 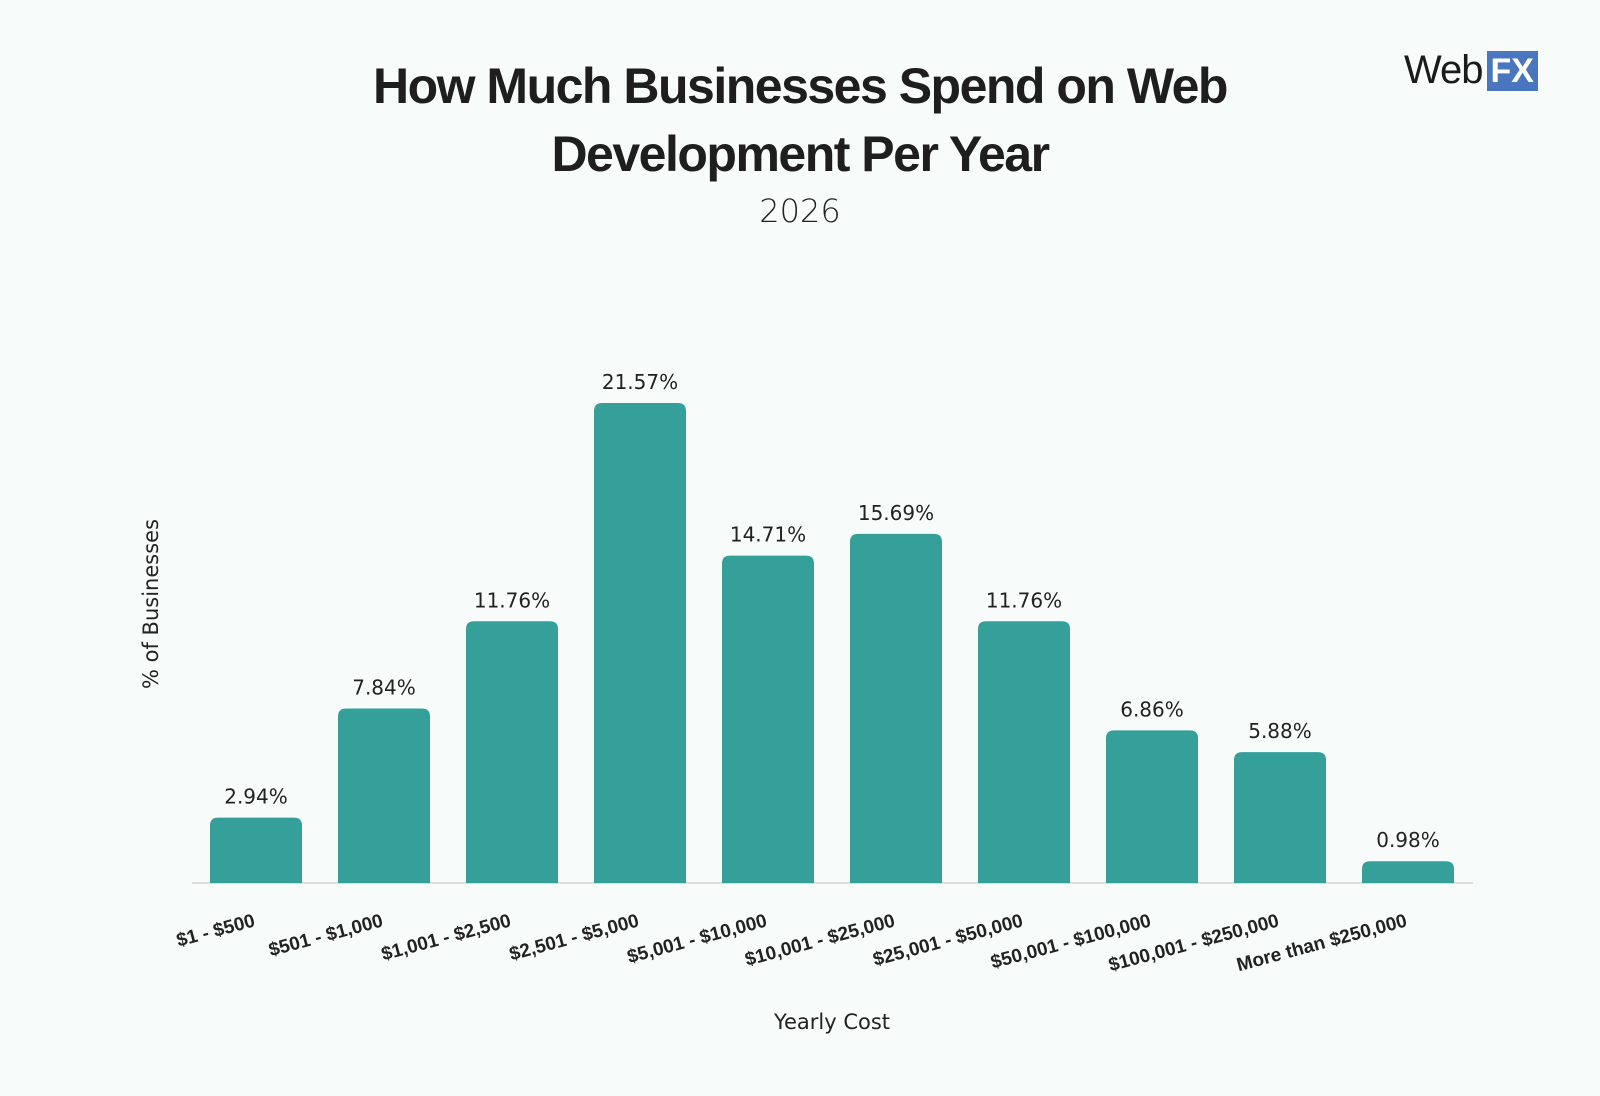 What do you see at coordinates (800, 154) in the screenshot?
I see `chart-title-line2: Development Per Year` at bounding box center [800, 154].